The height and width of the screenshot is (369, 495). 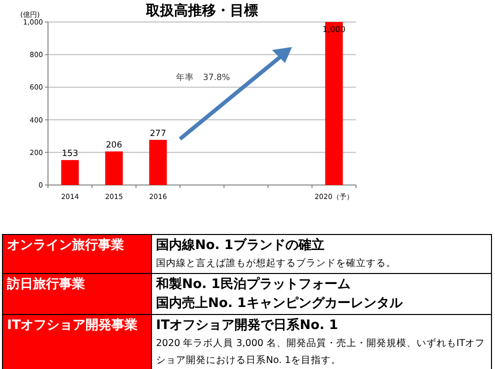 I want to click on data-label: 206, so click(x=114, y=145).